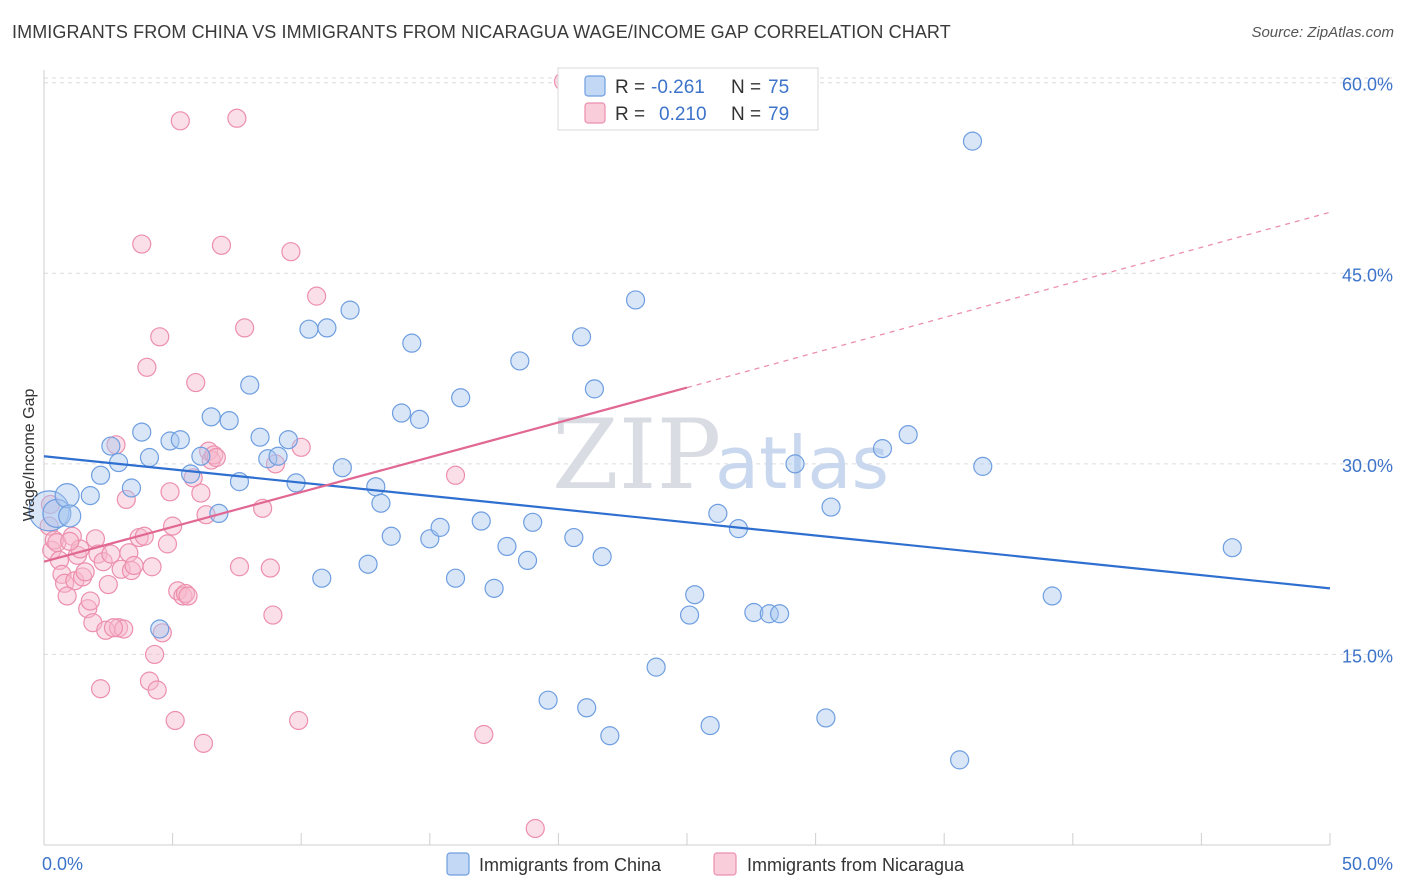 This screenshot has width=1406, height=892. What do you see at coordinates (630, 87) in the screenshot?
I see `legend-r-label-china: R =` at bounding box center [630, 87].